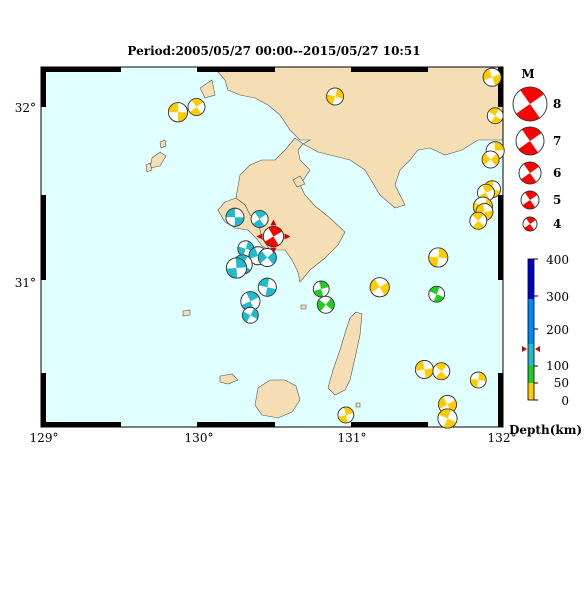  Describe the element at coordinates (527, 74) in the screenshot. I see `magnitude-legend-title: M` at that location.